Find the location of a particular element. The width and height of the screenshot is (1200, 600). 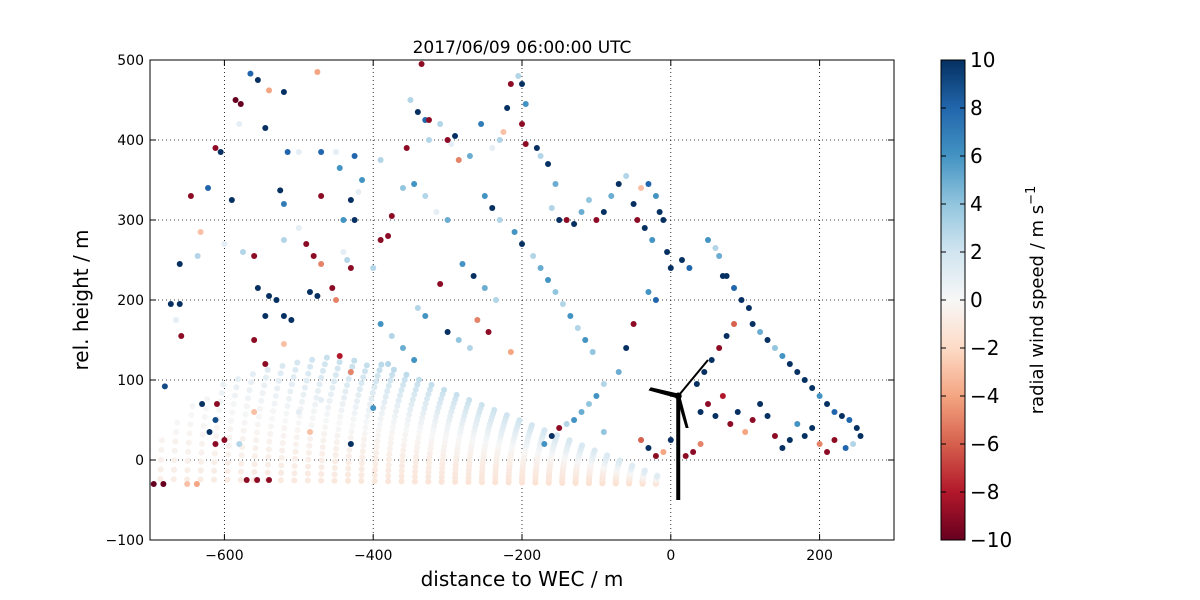

x-tick-label: −200 is located at coordinates (522, 556).